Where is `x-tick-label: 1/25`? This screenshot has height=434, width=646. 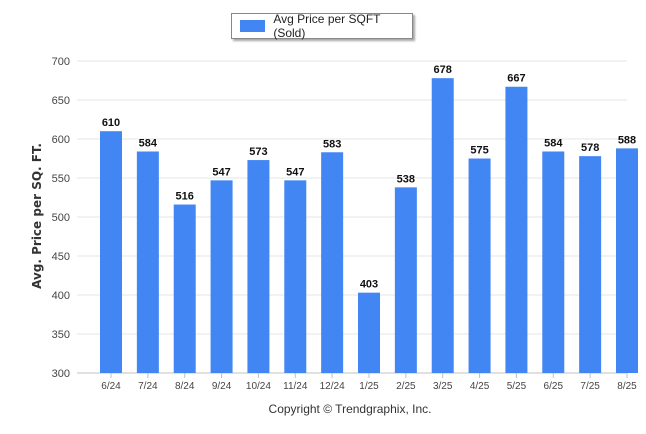
x-tick-label: 1/25 is located at coordinates (369, 386).